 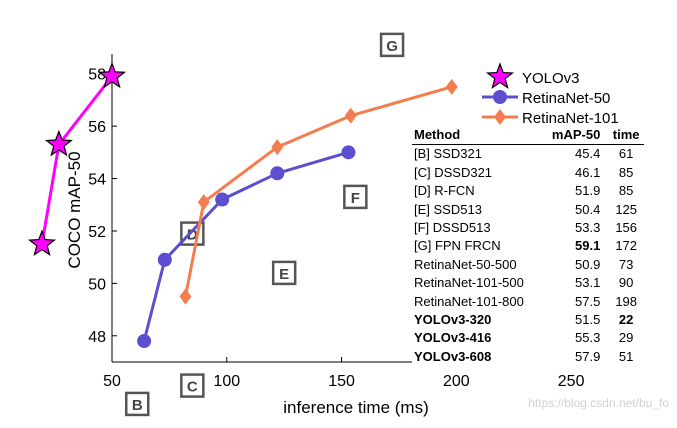 I want to click on y-tick-label: 48, so click(x=97, y=337).